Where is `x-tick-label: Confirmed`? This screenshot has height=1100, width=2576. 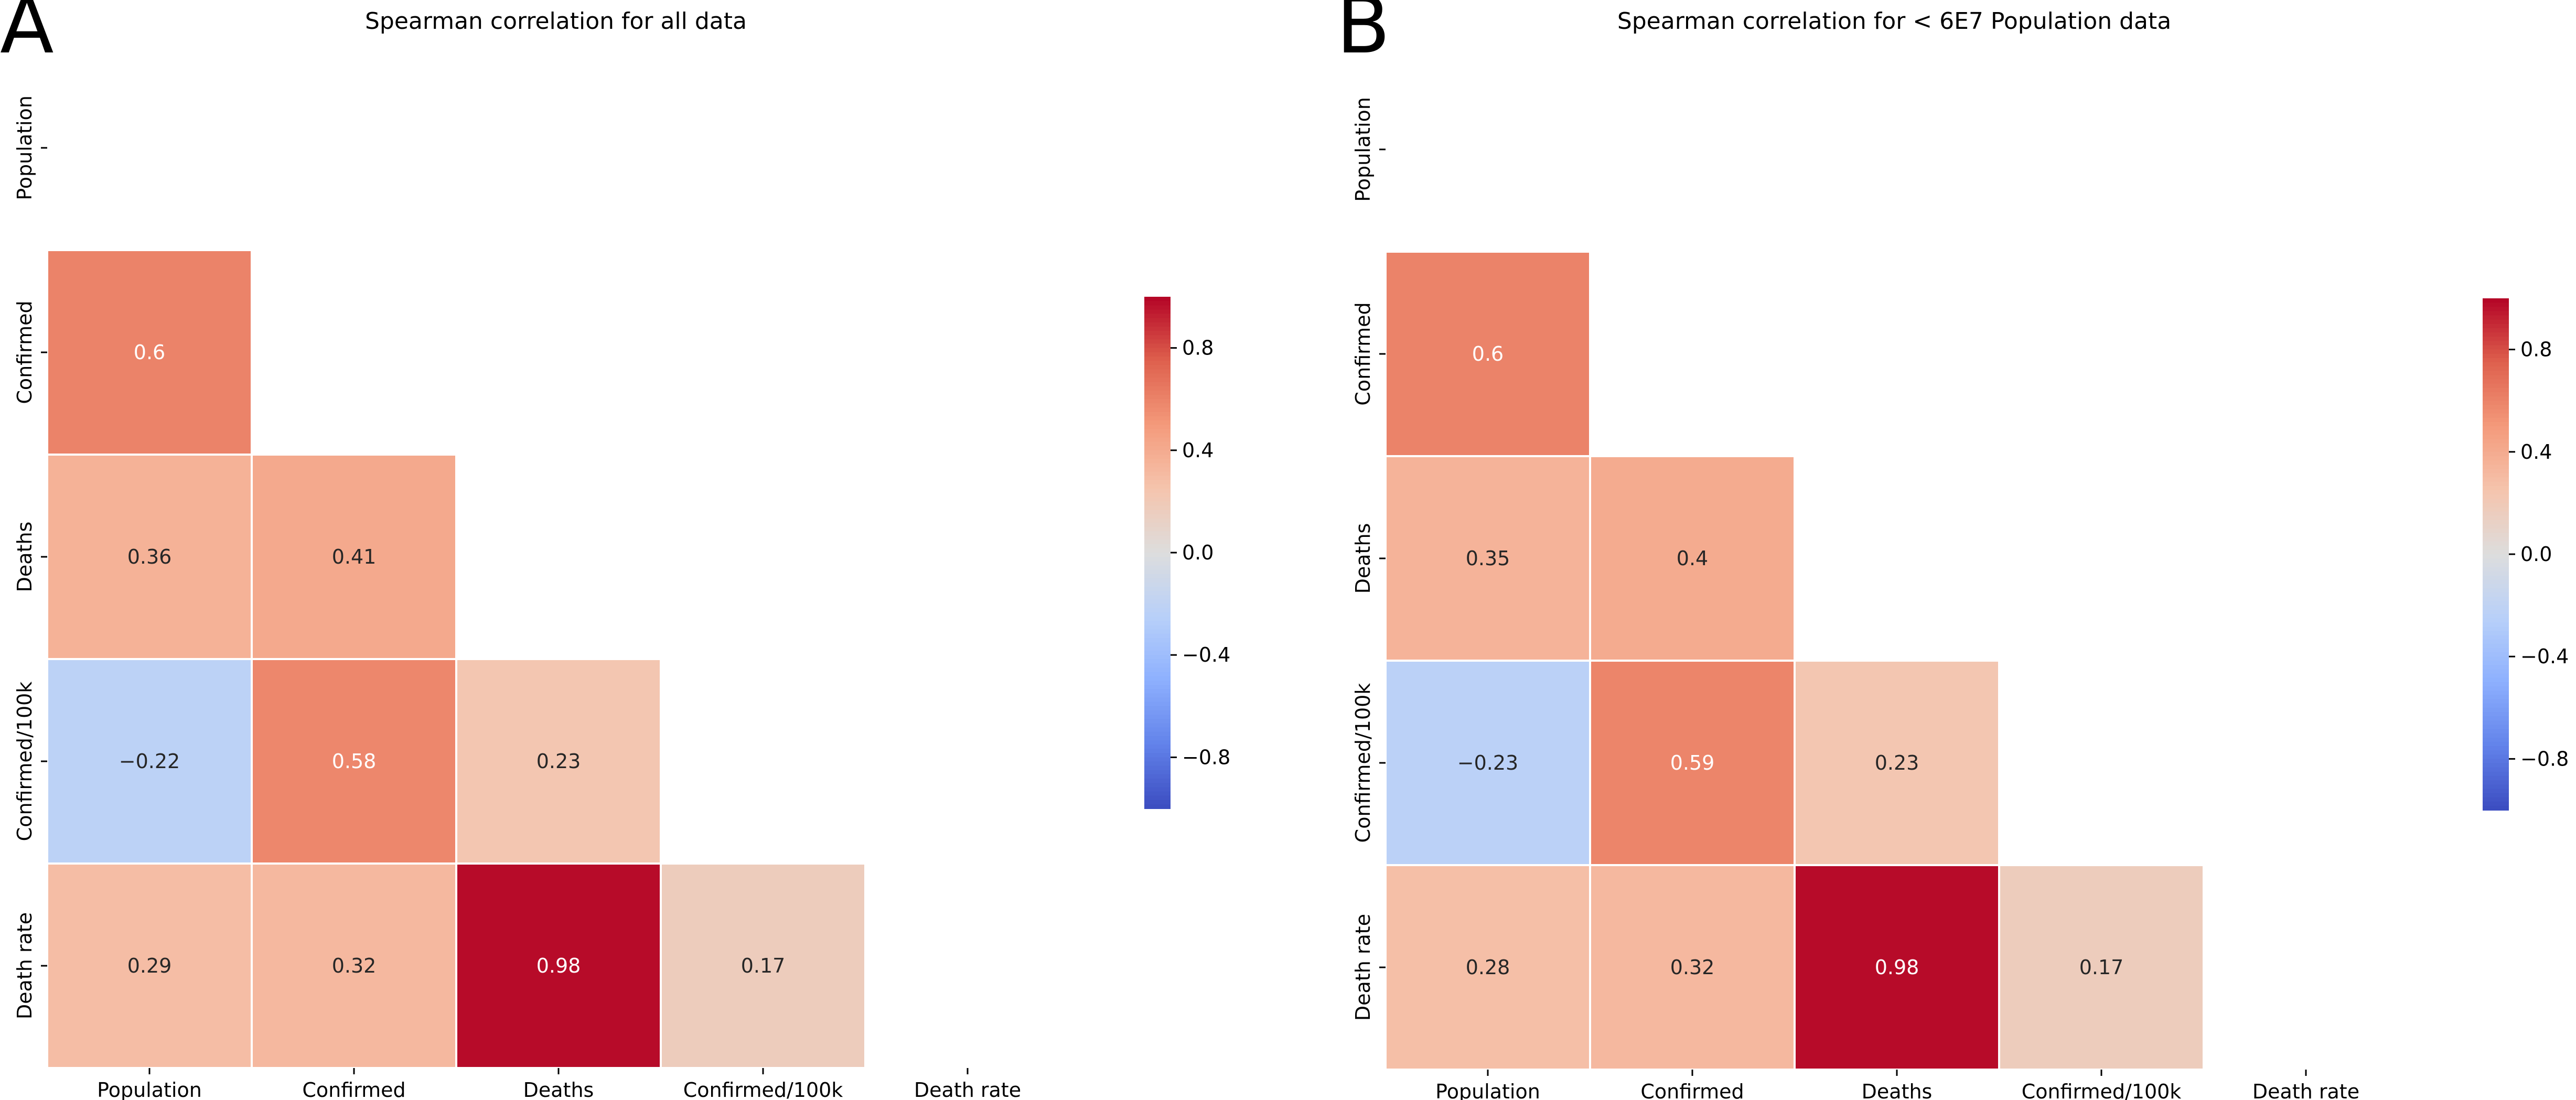 x-tick-label: Confirmed is located at coordinates (1692, 1090).